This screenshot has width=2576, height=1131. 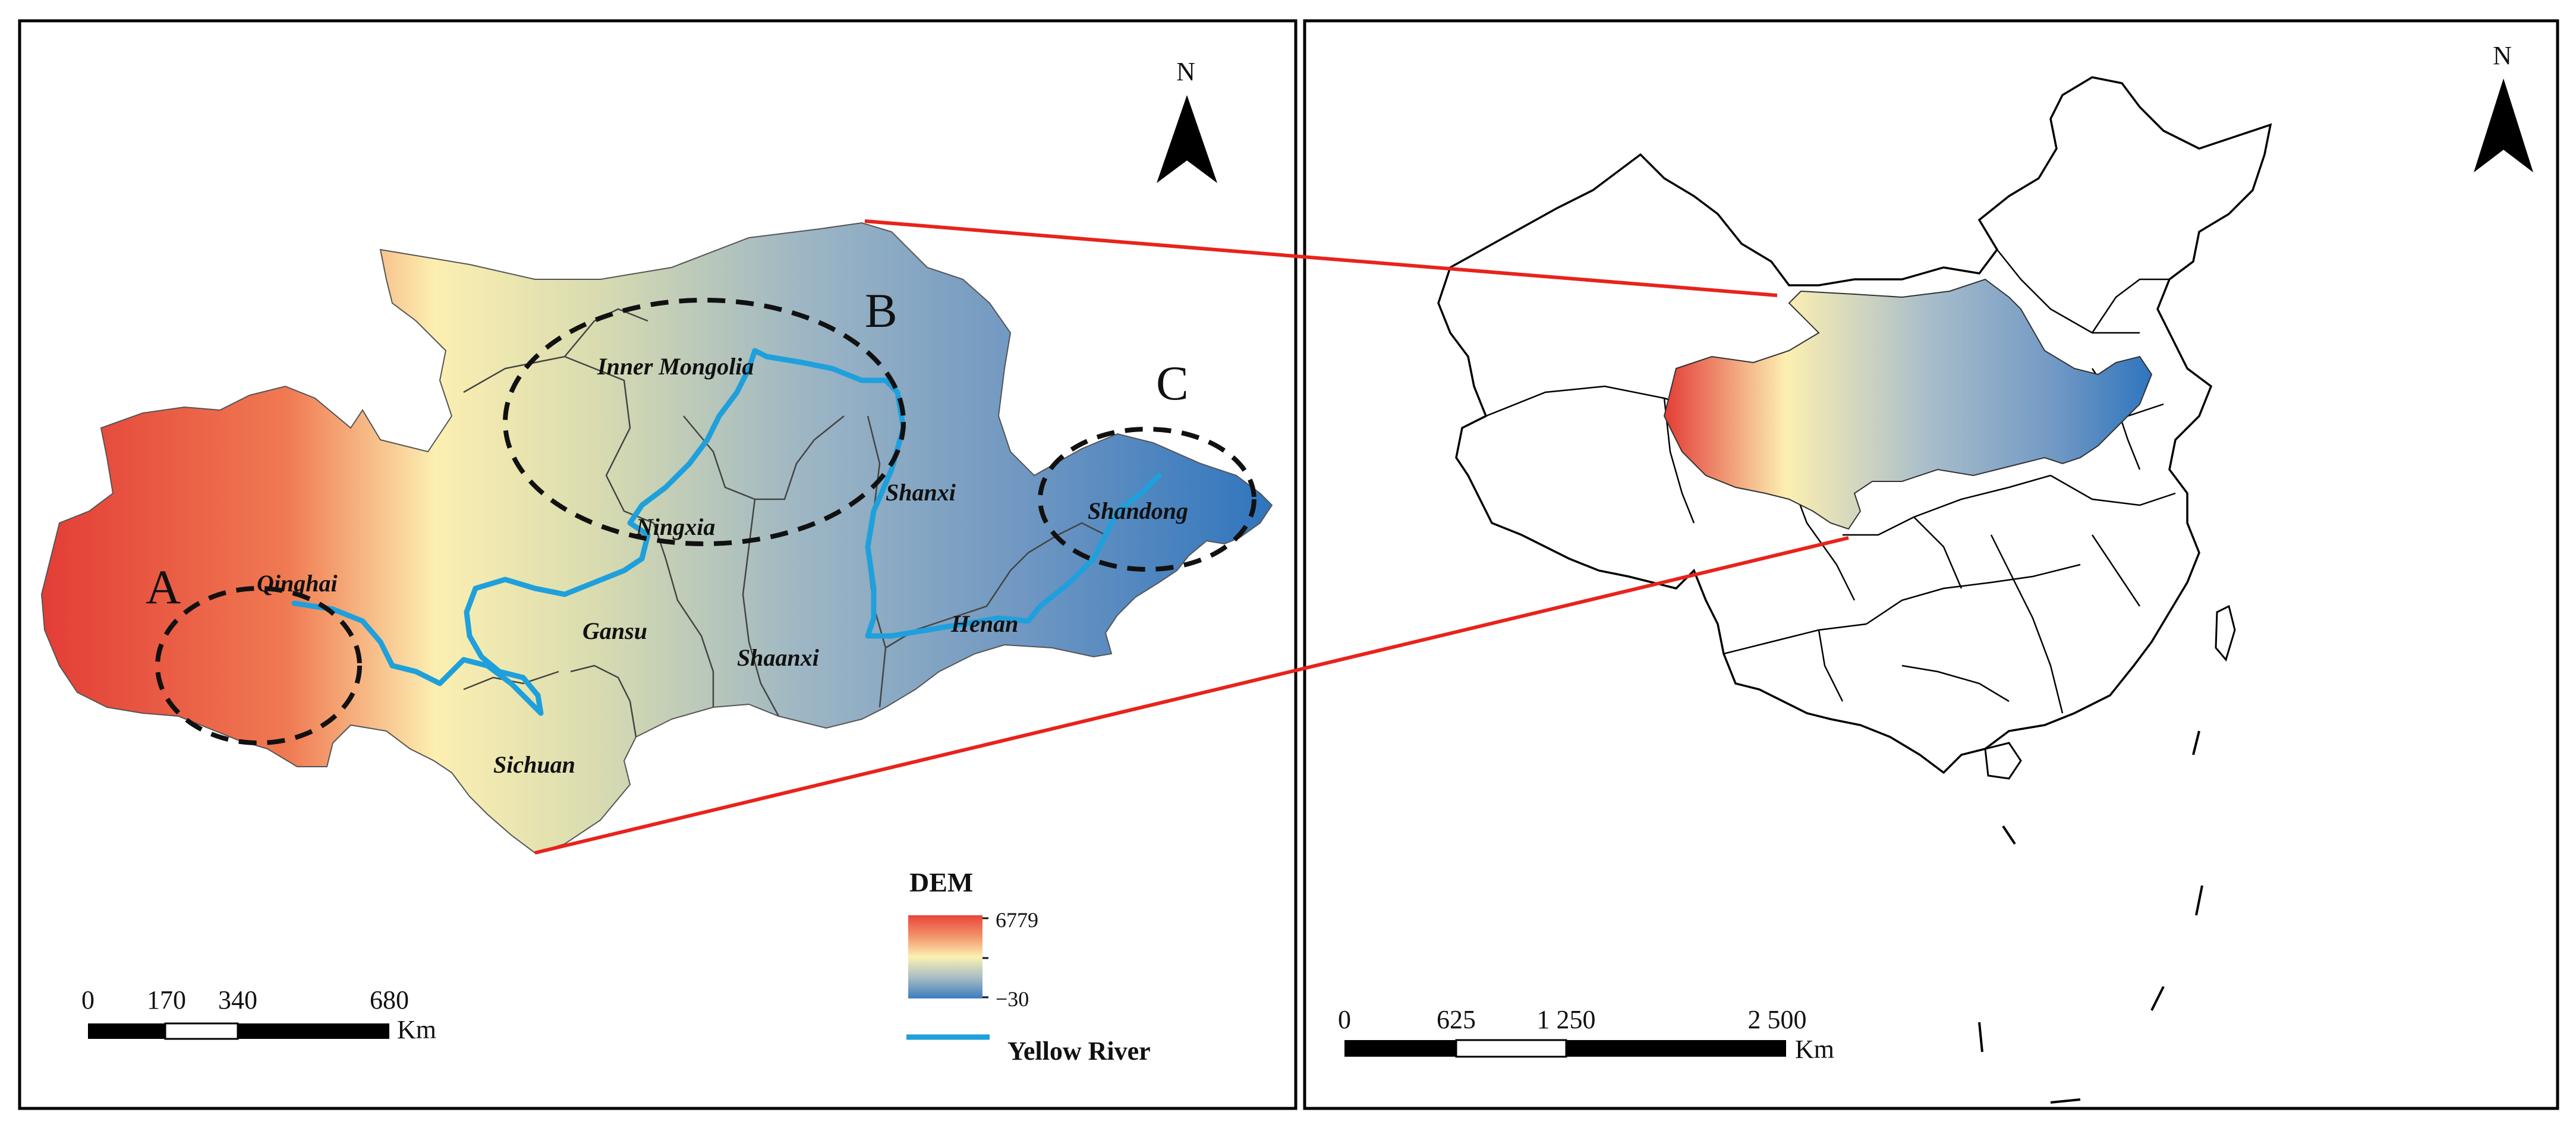 What do you see at coordinates (778, 657) in the screenshot?
I see `label-shaanxi: Shaanxi` at bounding box center [778, 657].